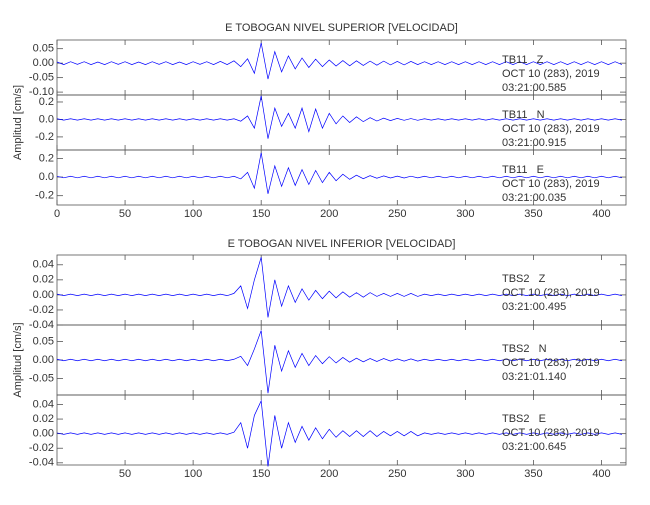 This screenshot has width=650, height=505. Describe the element at coordinates (523, 115) in the screenshot. I see `trace-name: TB11 N` at that location.